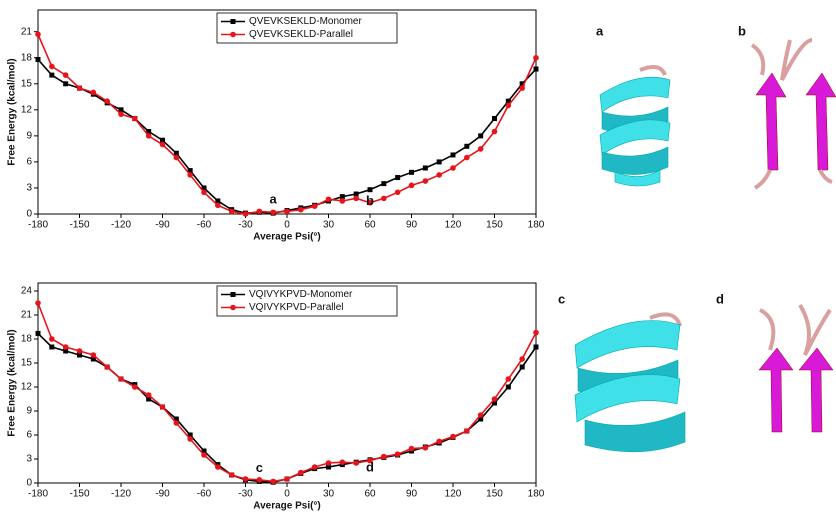 This screenshot has width=836, height=515. Describe the element at coordinates (301, 294) in the screenshot. I see `legend-label: VQIVYKPVD-Monomer` at that location.